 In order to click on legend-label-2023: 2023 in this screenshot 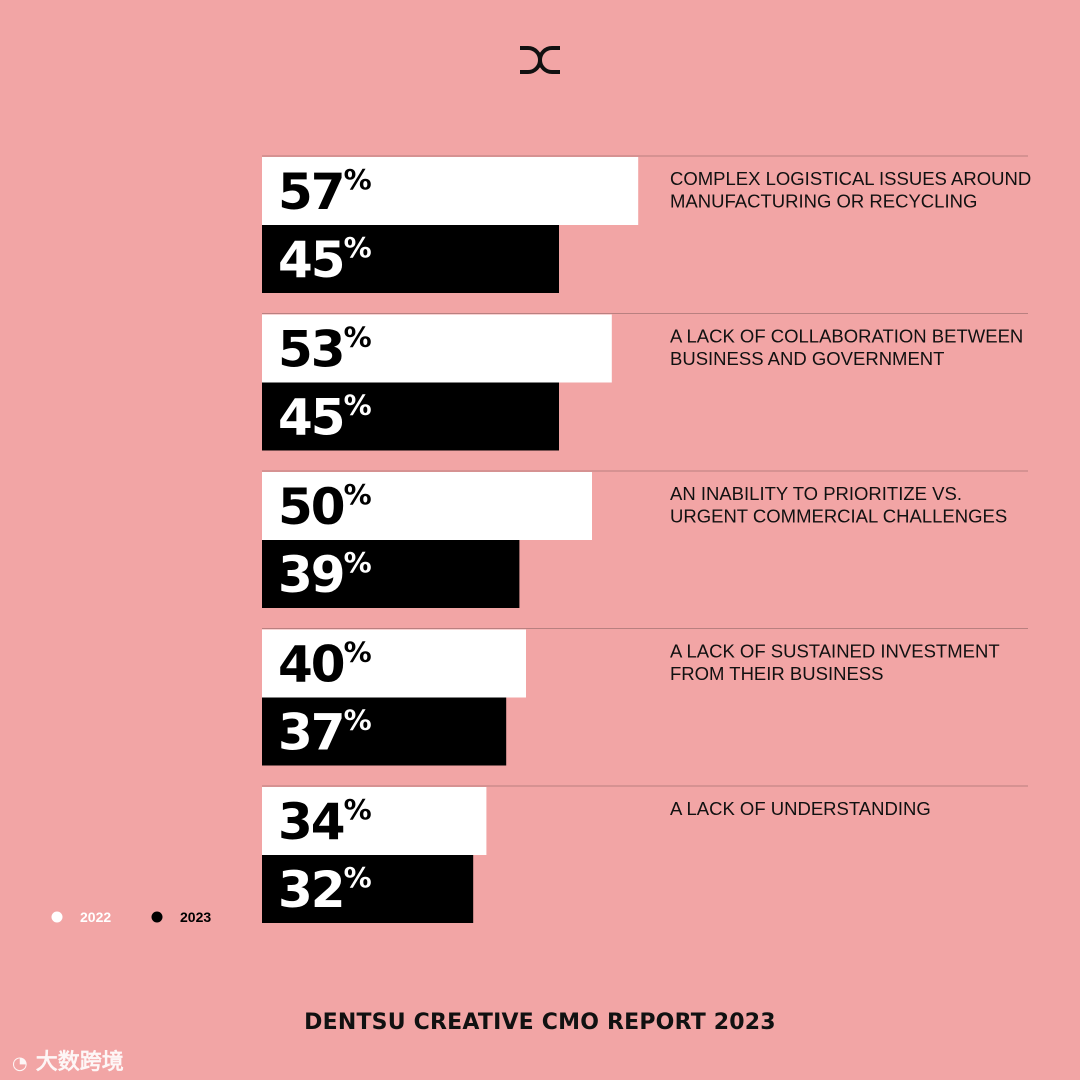, I will do `click(195, 917)`.